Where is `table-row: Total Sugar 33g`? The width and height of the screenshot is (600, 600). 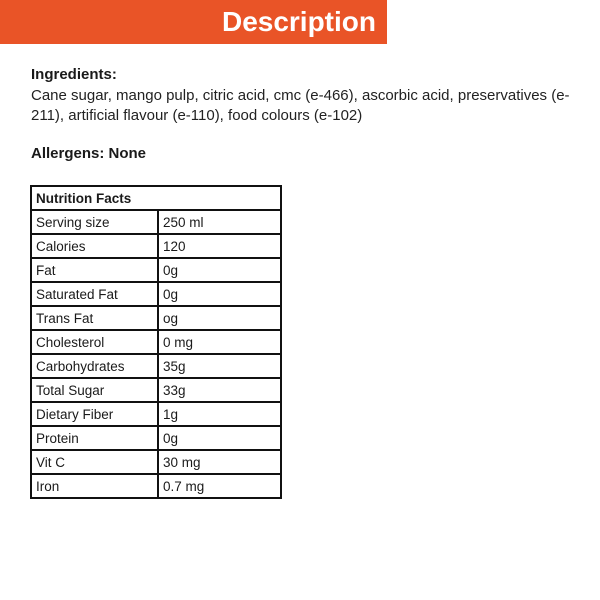 table-row: Total Sugar 33g is located at coordinates (156, 390).